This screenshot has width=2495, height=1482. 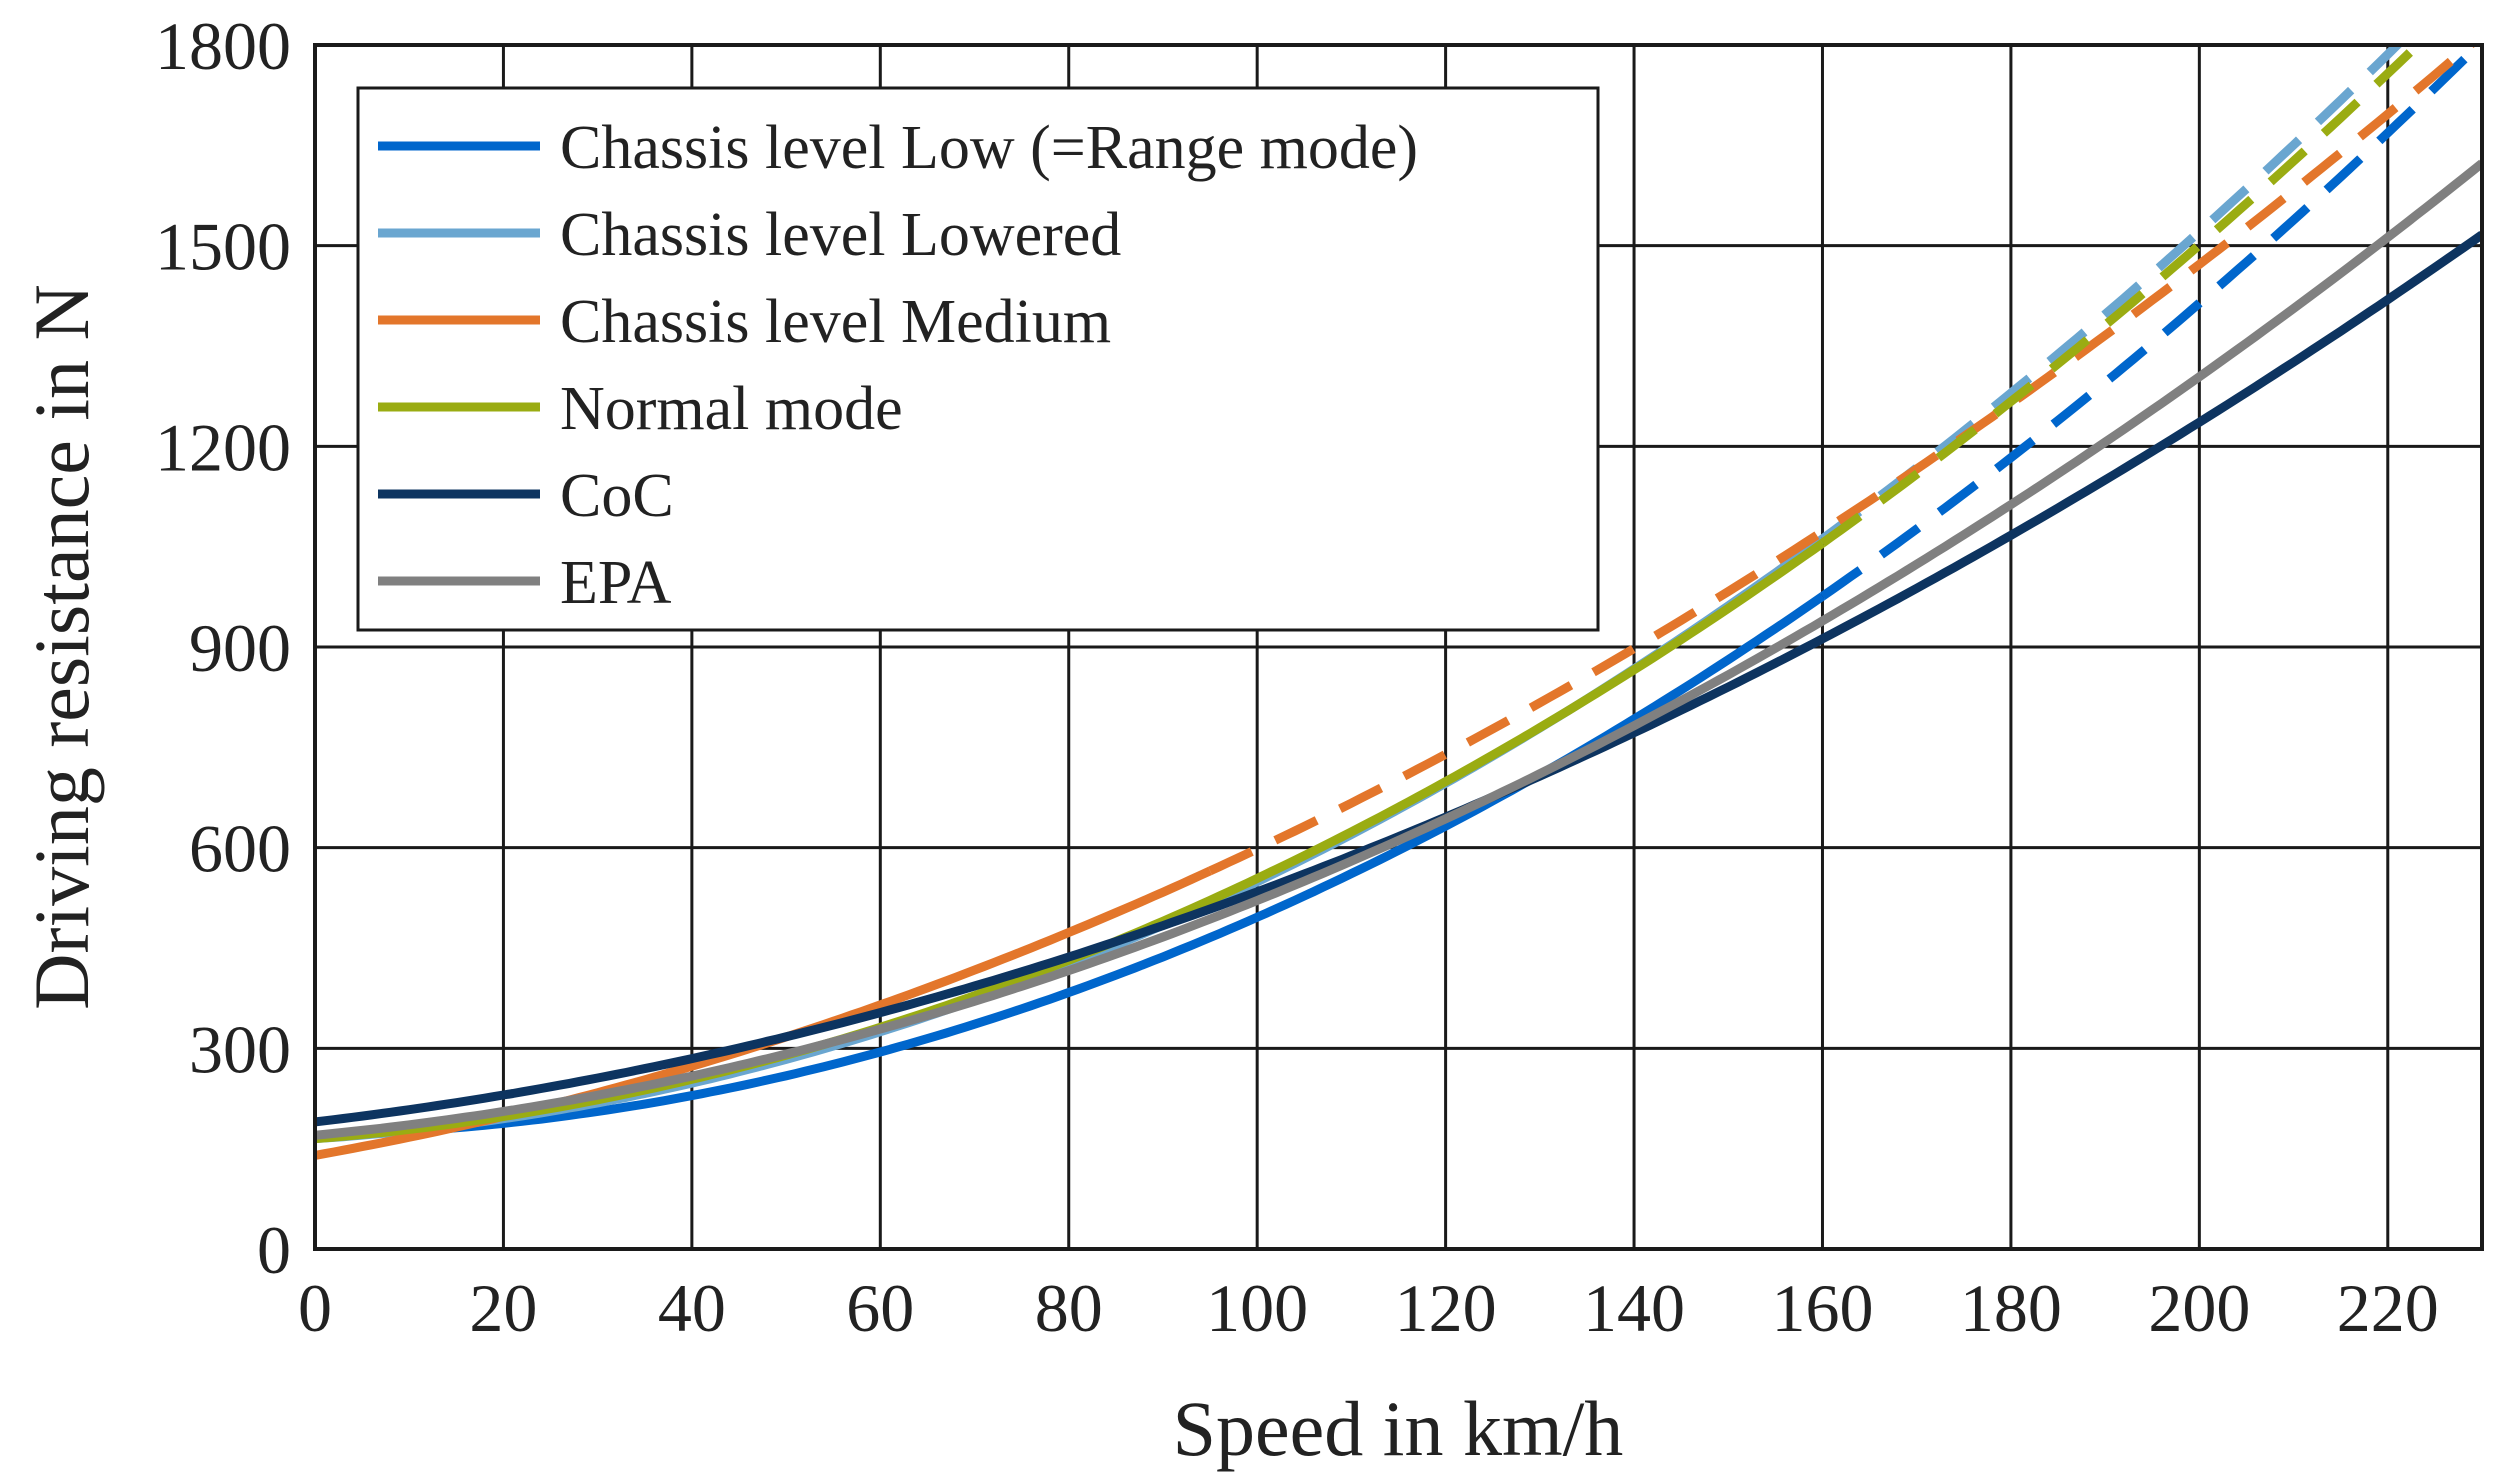 What do you see at coordinates (315, 1308) in the screenshot?
I see `x-tick-label-0: 0` at bounding box center [315, 1308].